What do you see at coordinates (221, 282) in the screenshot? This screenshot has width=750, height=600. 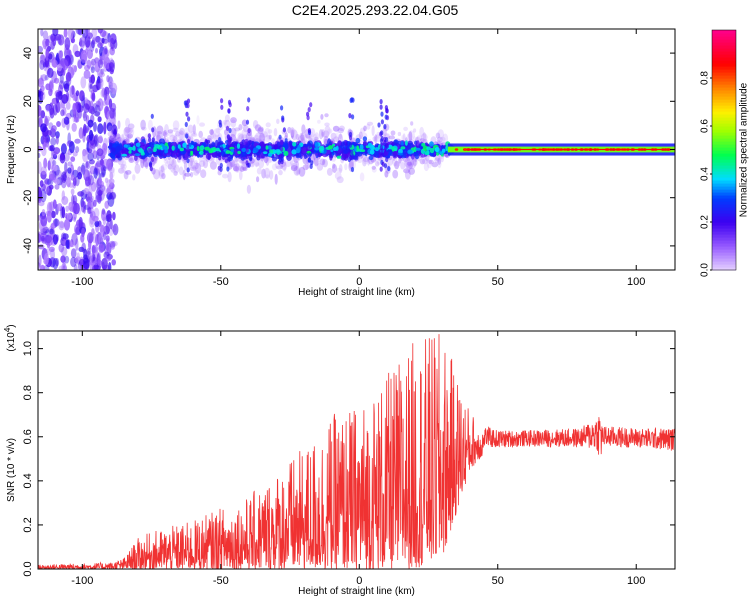 I see `x-tick-label: -50` at bounding box center [221, 282].